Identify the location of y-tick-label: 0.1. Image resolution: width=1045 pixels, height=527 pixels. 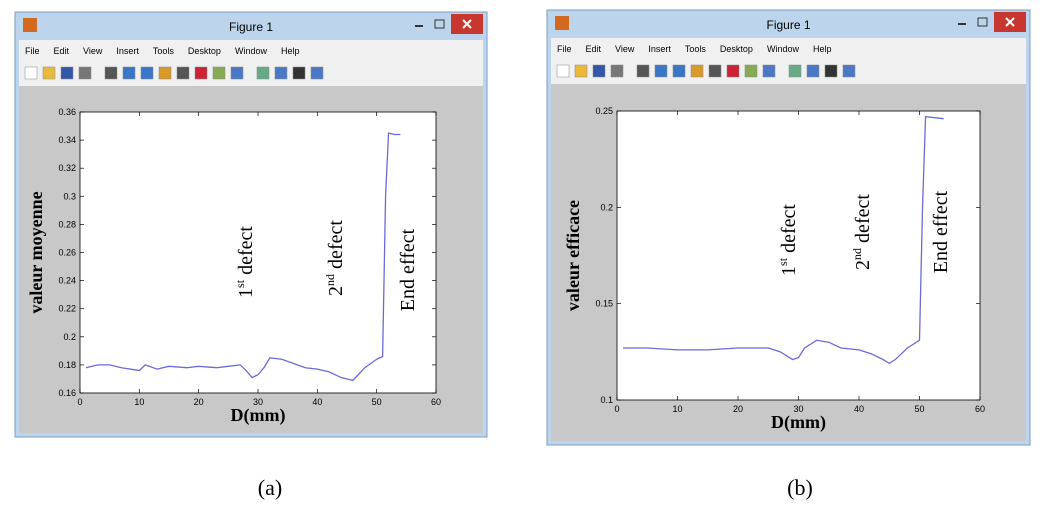
(606, 400).